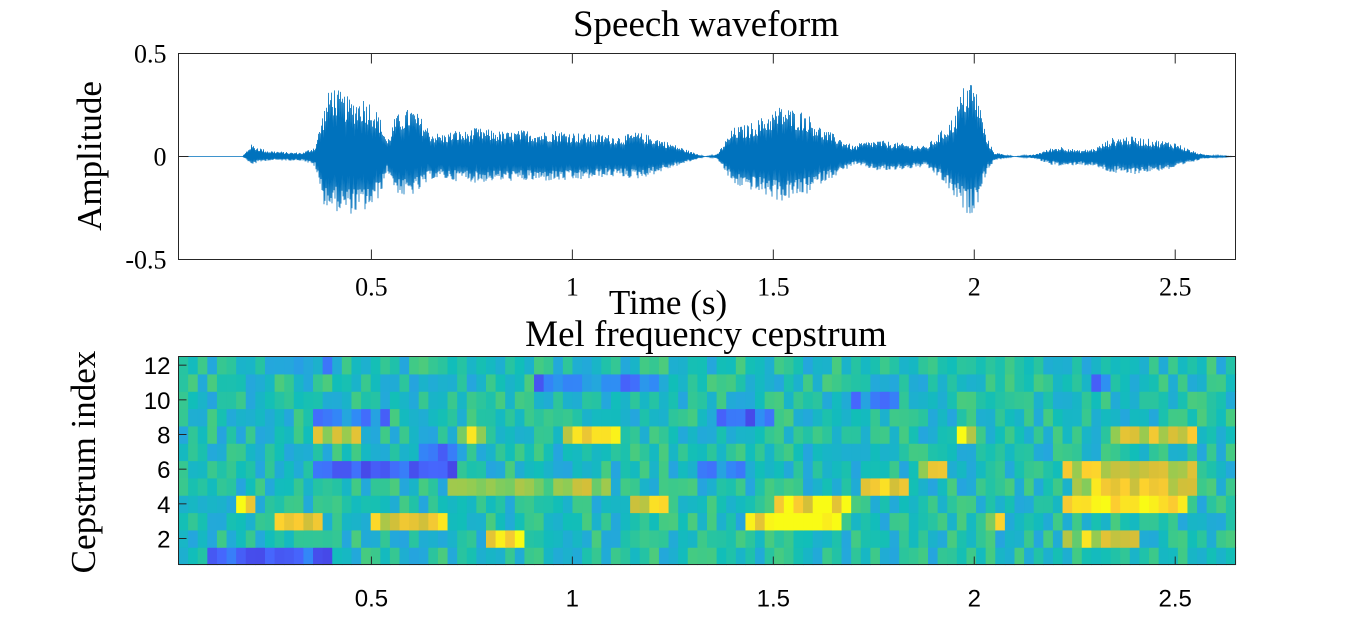 The width and height of the screenshot is (1366, 644). Describe the element at coordinates (974, 599) in the screenshot. I see `cepstrum-xtick-label: 2` at that location.